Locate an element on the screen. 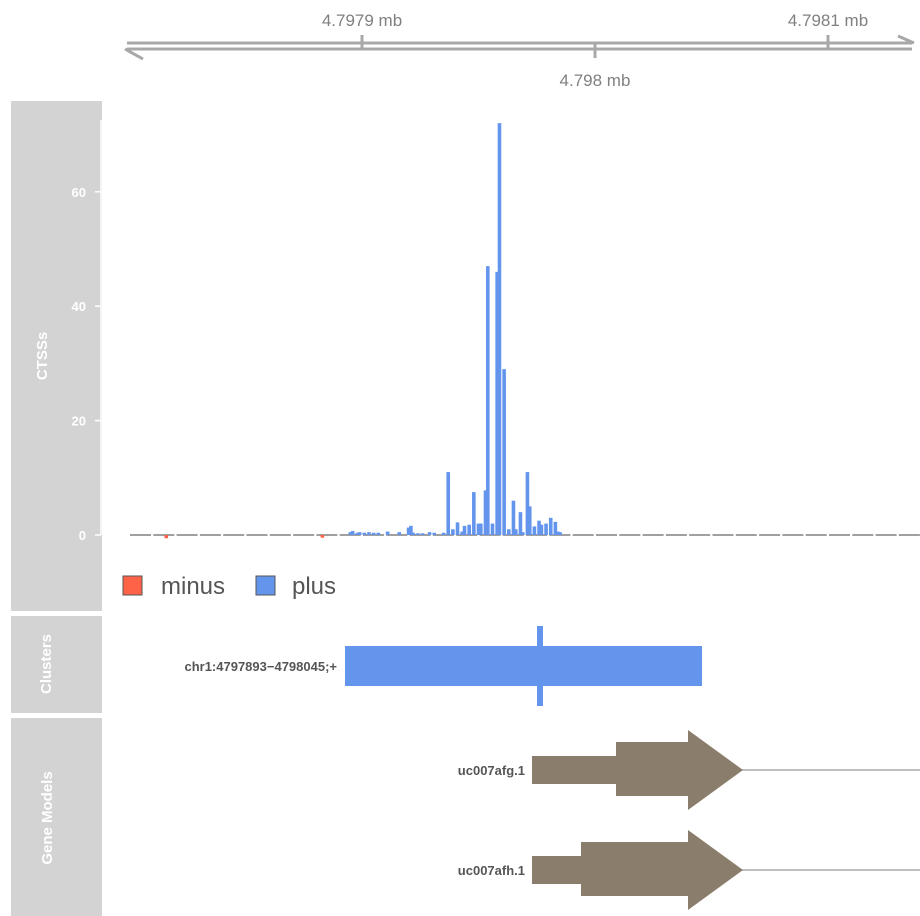 Image resolution: width=920 pixels, height=916 pixels. legend-minus-label: minus is located at coordinates (193, 586).